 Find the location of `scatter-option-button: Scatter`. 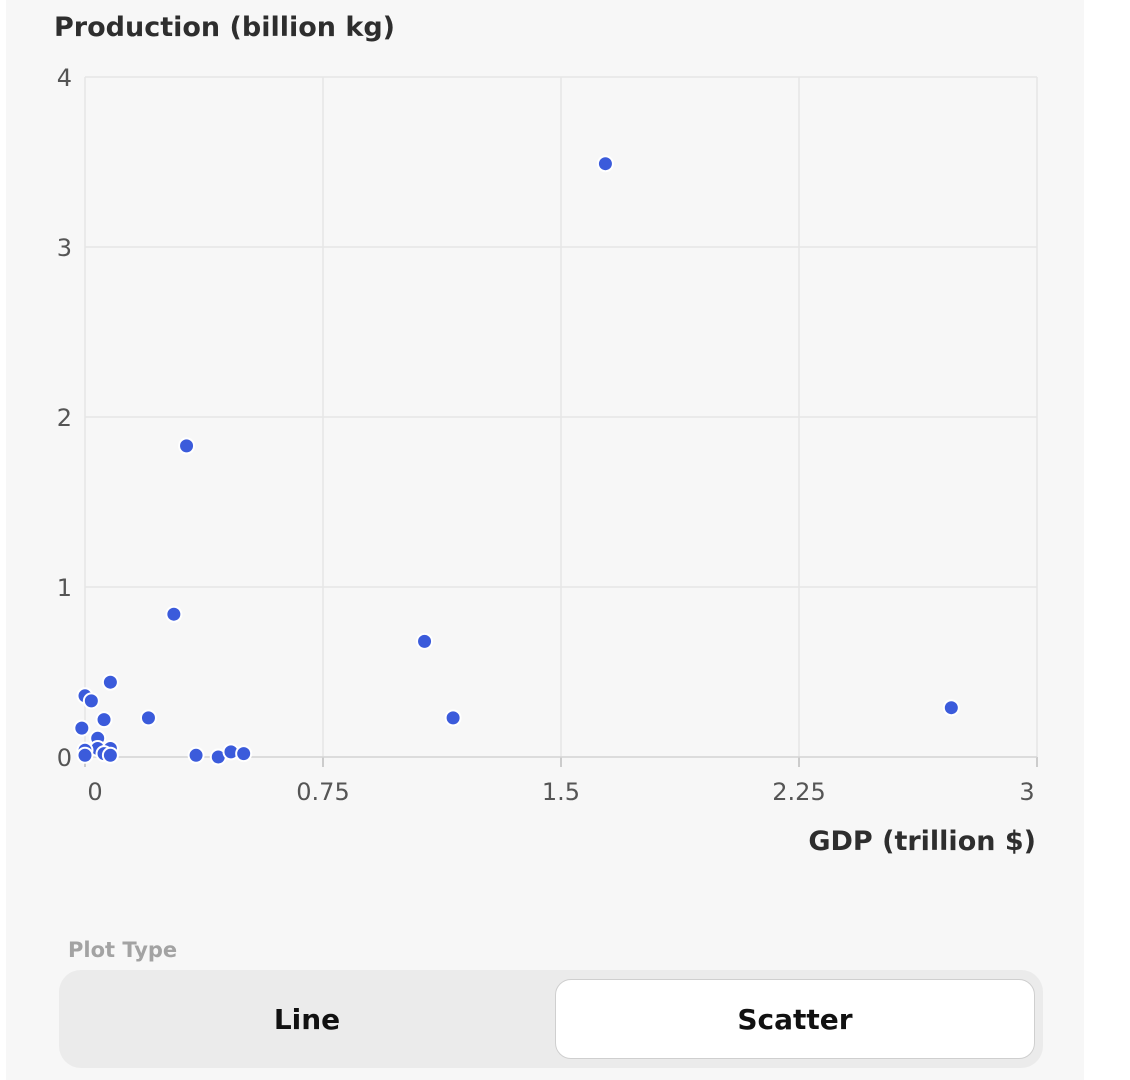

scatter-option-button: Scatter is located at coordinates (795, 1019).